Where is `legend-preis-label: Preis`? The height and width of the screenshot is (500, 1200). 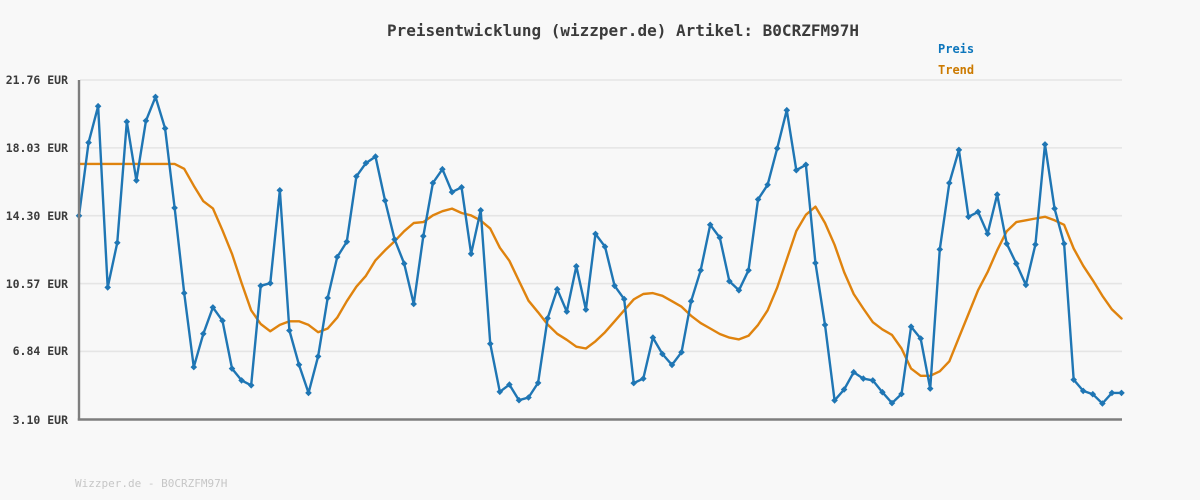
legend-preis-label: Preis is located at coordinates (956, 49).